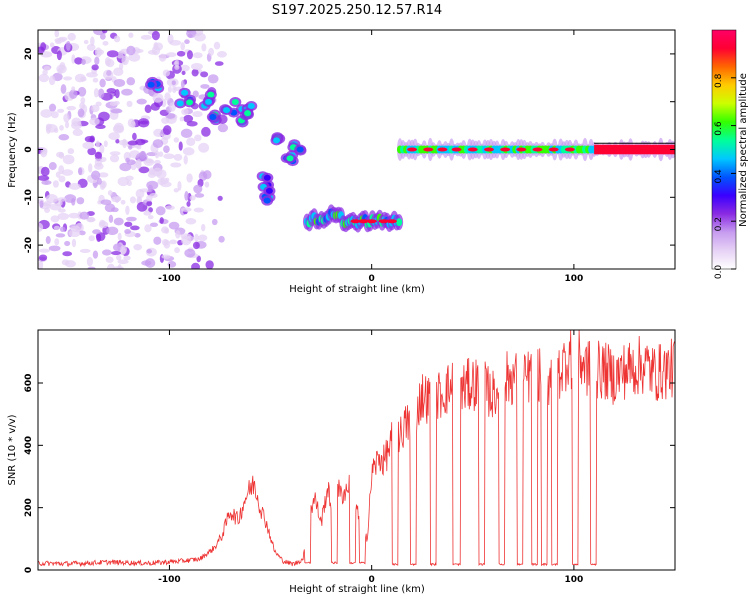  Describe the element at coordinates (12, 150) in the screenshot. I see `spectrogram-ylabel: Frequency (Hz)` at that location.